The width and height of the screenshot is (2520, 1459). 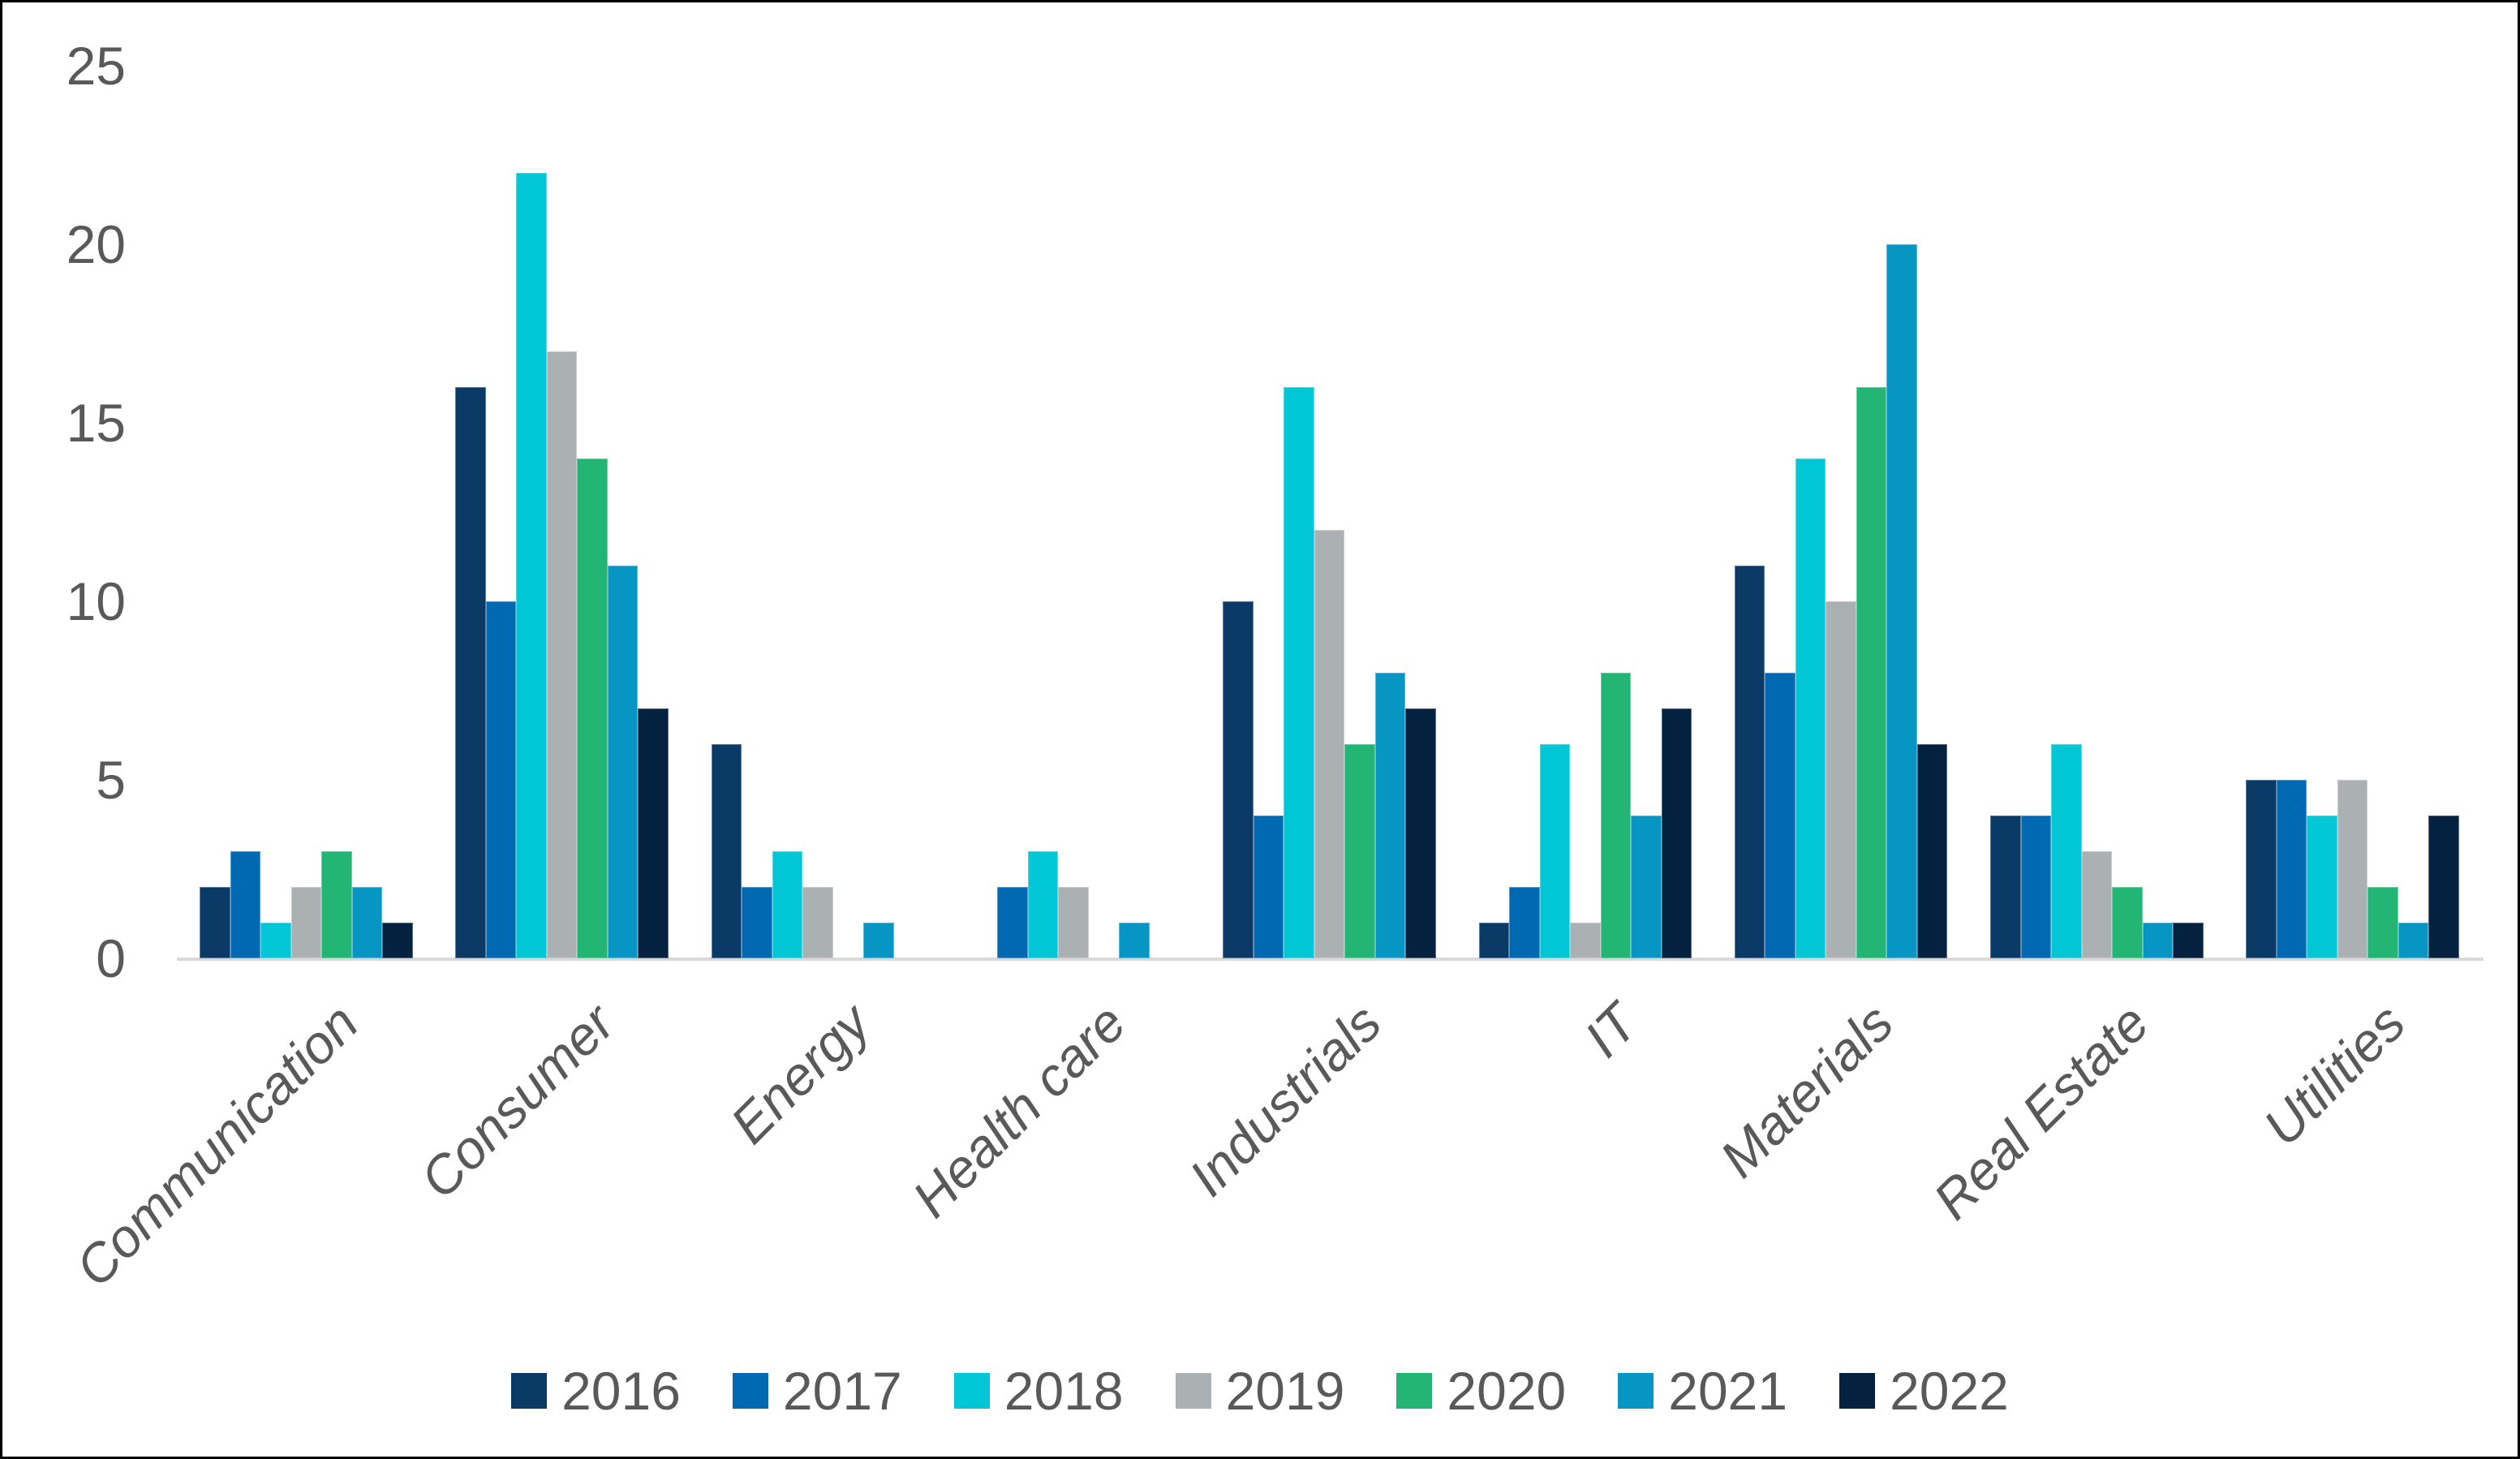 I want to click on bar-energy-2017, so click(x=757, y=922).